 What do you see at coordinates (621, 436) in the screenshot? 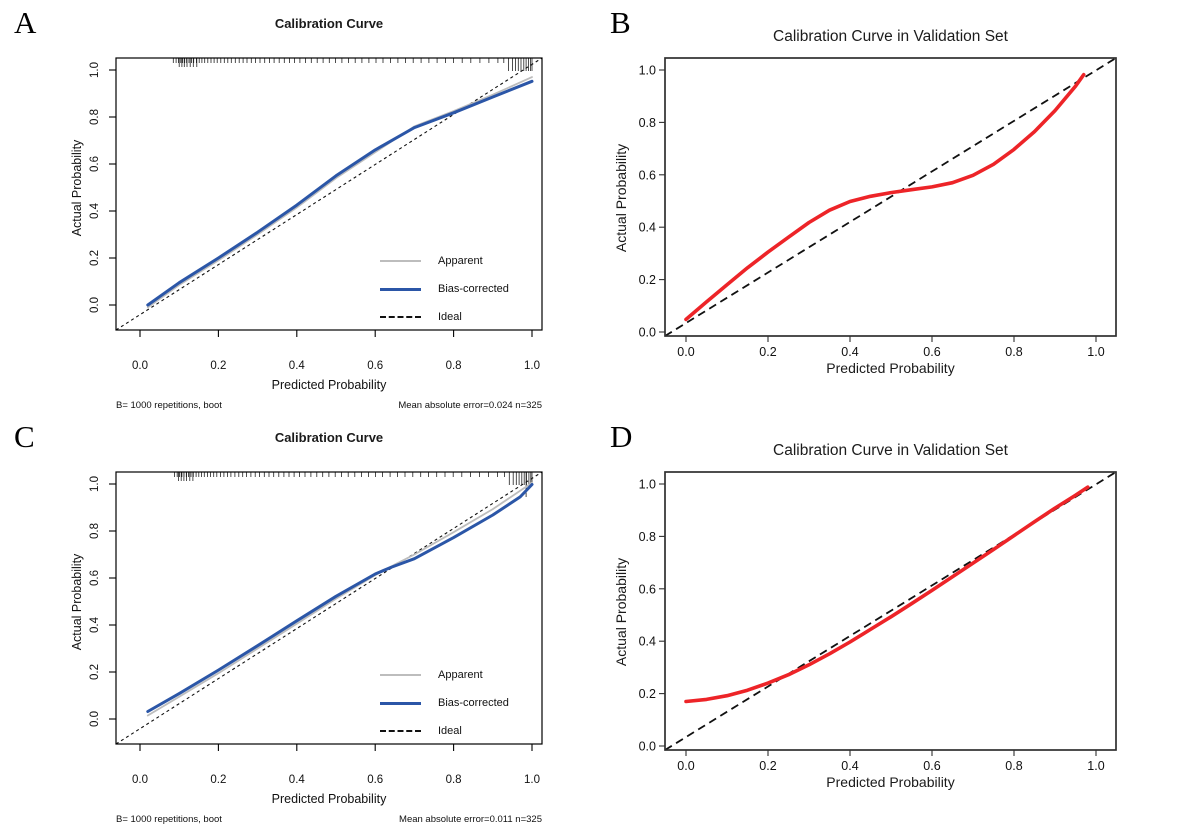
I see `panel-d-letter: D` at bounding box center [621, 436].